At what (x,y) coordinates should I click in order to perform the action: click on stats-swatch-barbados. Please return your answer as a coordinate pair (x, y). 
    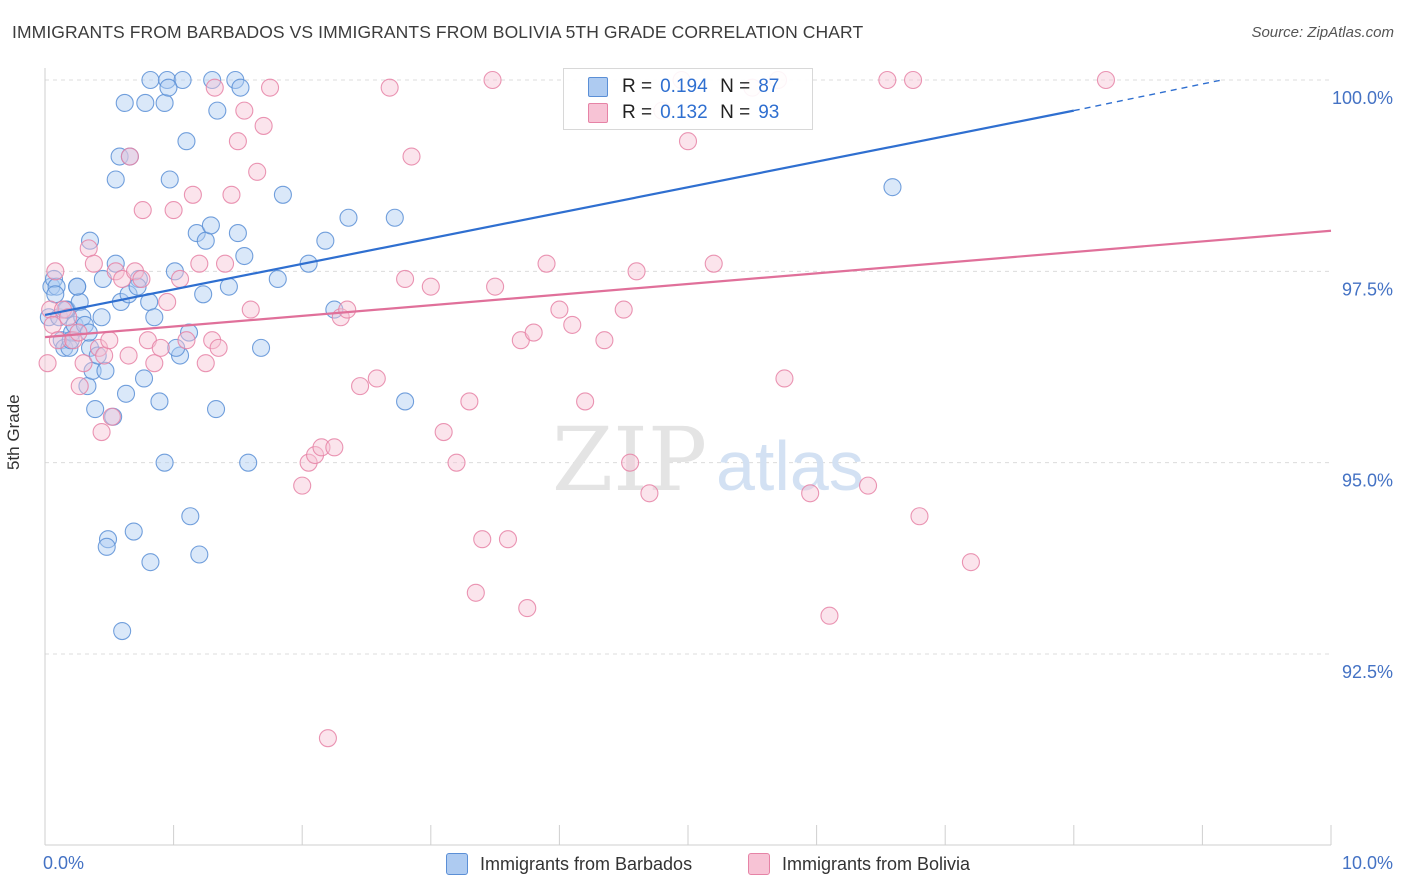
    Looking at the image, I should click on (598, 87).